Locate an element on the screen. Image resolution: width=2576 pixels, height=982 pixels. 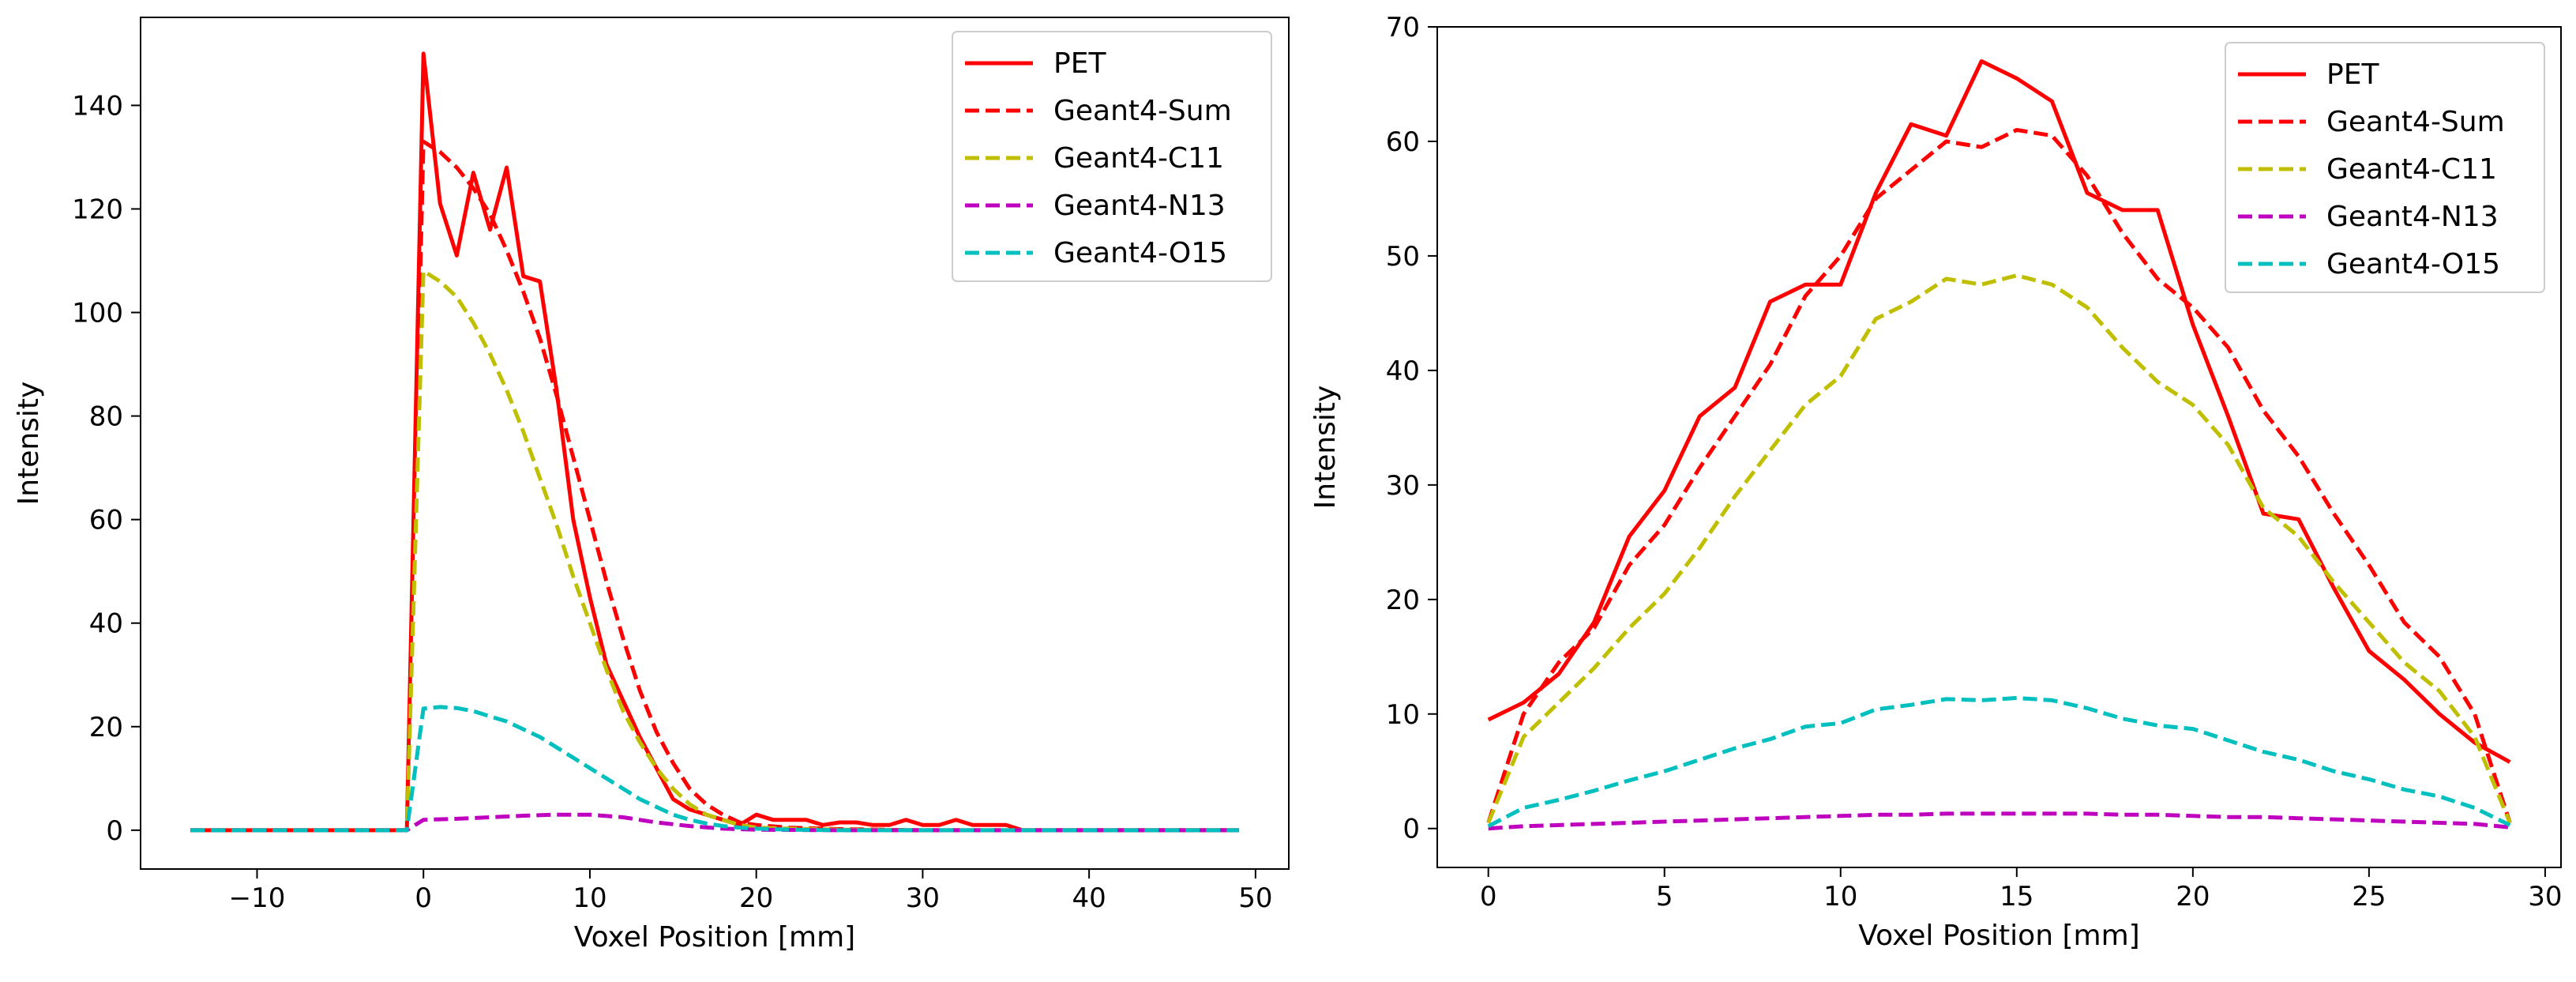
chart-1-x-tick-label: 50 is located at coordinates (1255, 898).